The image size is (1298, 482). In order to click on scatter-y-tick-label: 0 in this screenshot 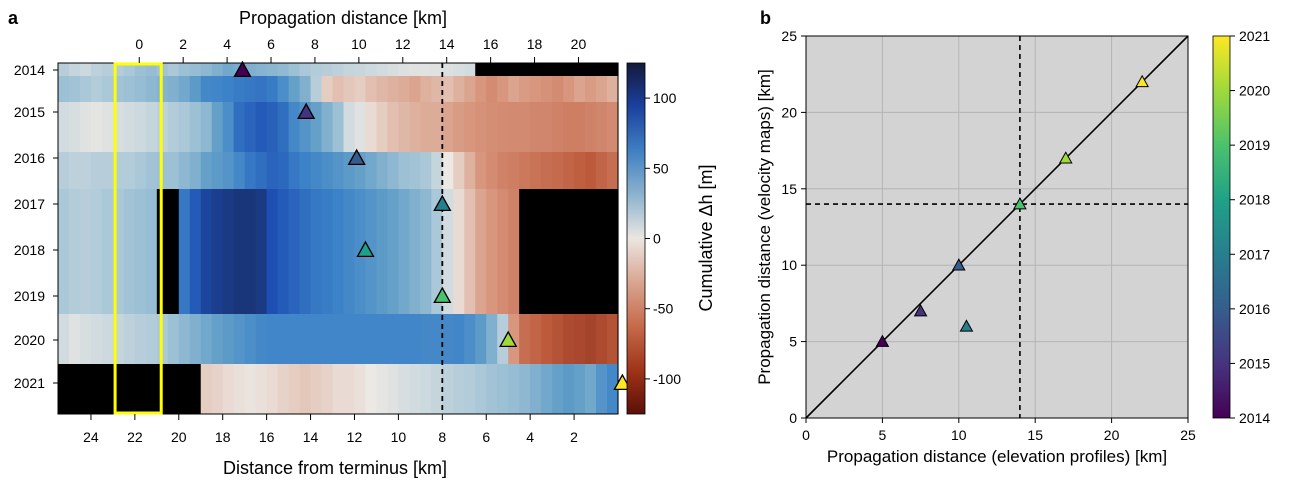, I will do `click(793, 418)`.